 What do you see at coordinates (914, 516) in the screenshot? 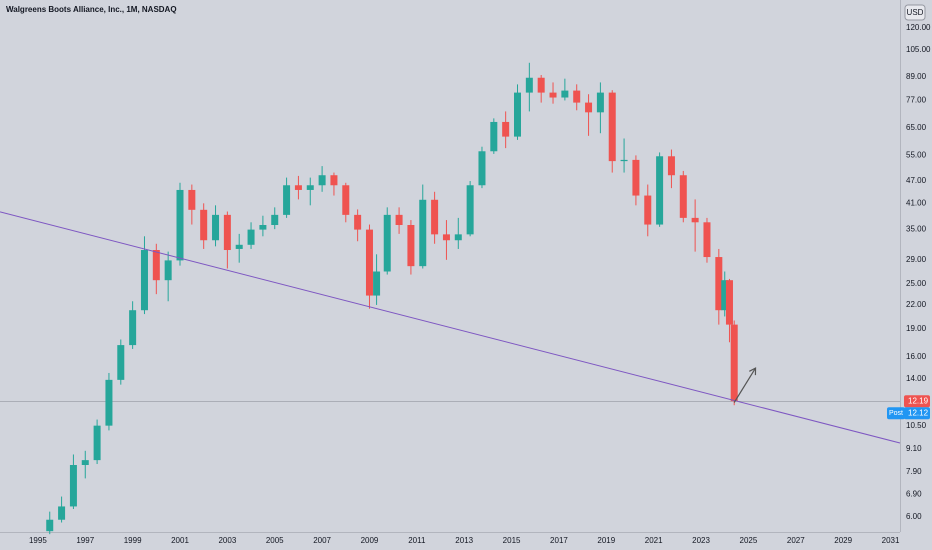
I see `y-tick-label: 6.00` at bounding box center [914, 516].